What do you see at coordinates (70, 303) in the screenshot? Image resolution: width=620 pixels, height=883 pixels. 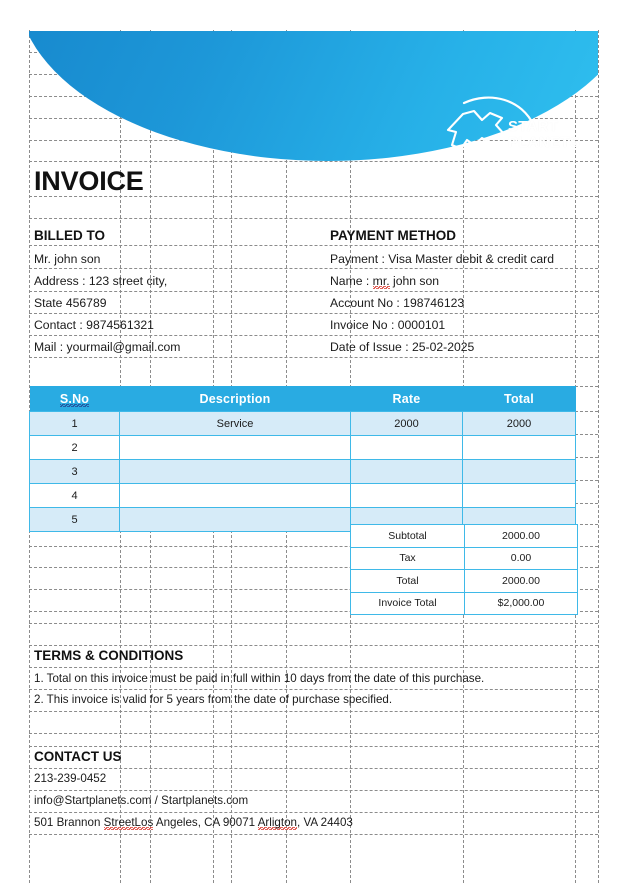 I see `billed-to-state: State 456789` at bounding box center [70, 303].